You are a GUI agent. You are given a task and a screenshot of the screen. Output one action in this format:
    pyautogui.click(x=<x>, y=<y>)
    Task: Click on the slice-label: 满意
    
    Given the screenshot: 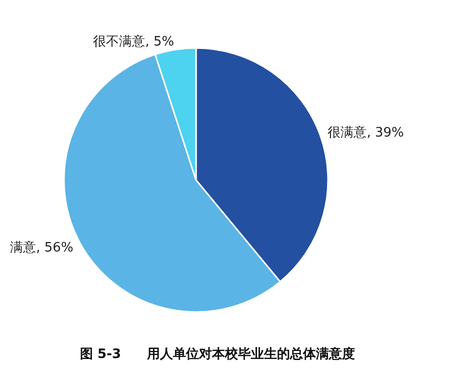 What is the action you would take?
    pyautogui.click(x=23, y=247)
    